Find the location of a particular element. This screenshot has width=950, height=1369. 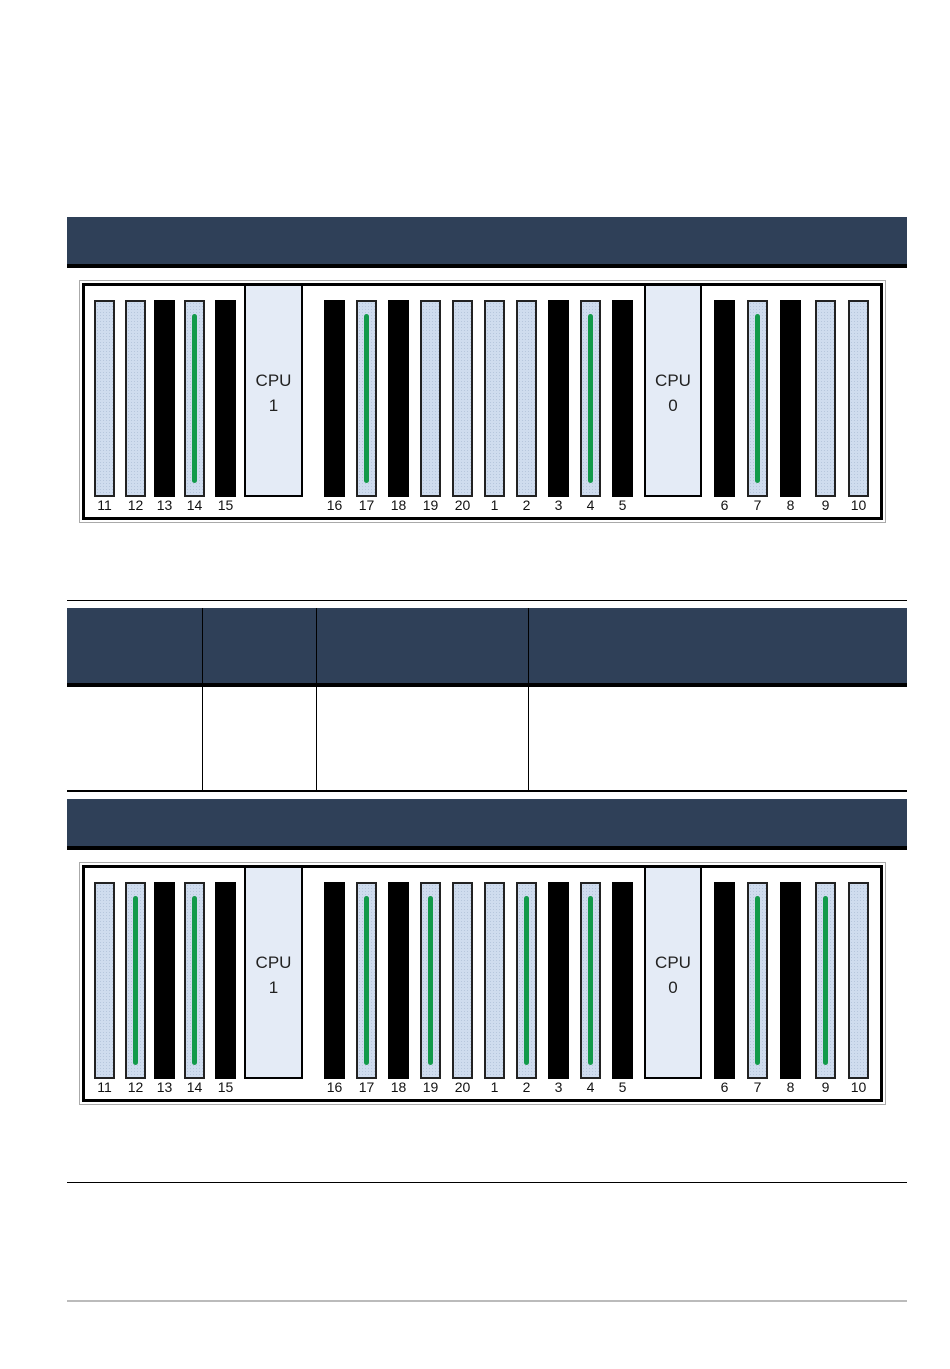

dimm-slot-20-empty is located at coordinates (462, 398).